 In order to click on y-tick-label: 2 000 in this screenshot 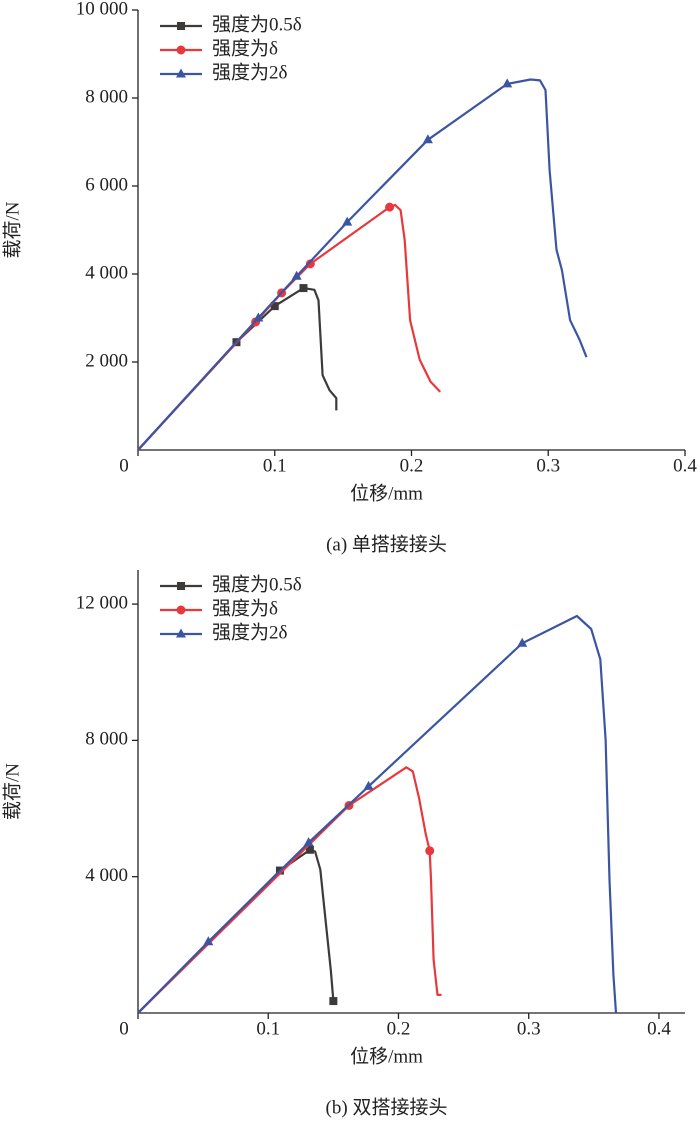, I will do `click(106, 360)`.